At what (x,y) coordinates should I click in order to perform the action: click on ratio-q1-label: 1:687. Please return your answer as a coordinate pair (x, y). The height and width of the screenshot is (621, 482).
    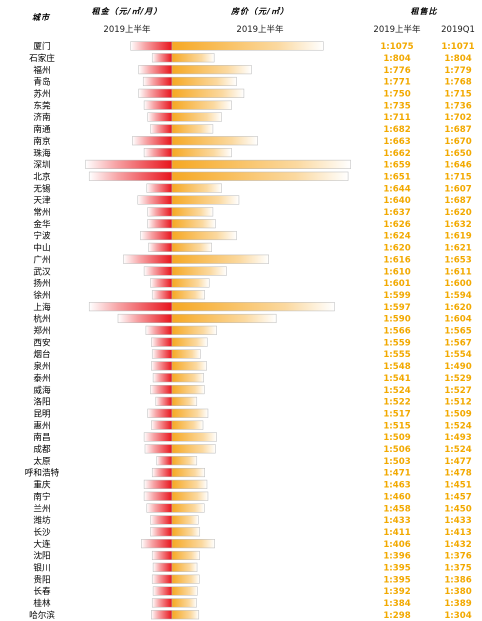
    Looking at the image, I should click on (457, 201).